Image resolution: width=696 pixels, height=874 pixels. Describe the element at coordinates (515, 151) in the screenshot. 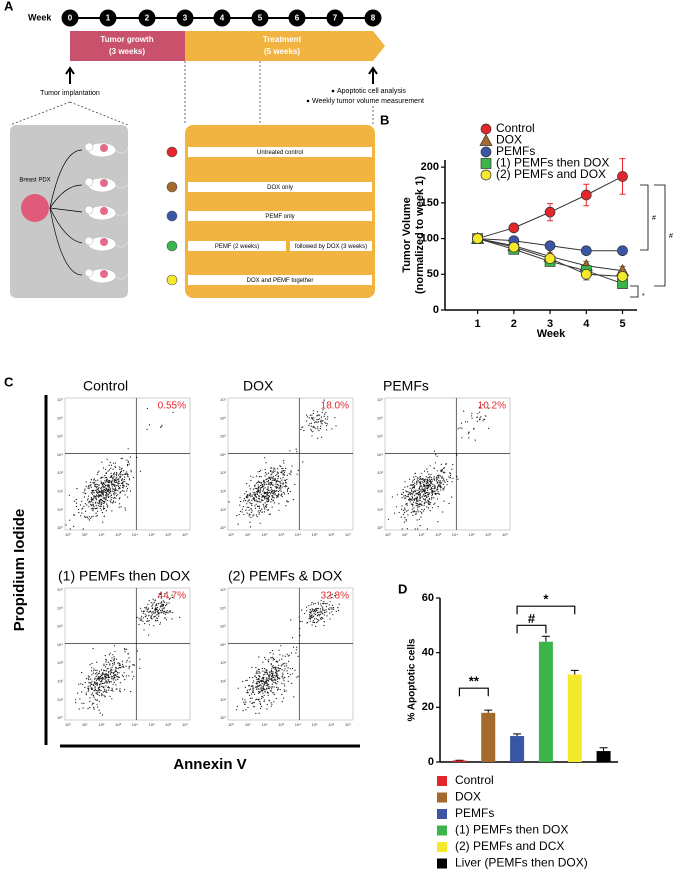

I see `legend-label: PEMFs` at that location.